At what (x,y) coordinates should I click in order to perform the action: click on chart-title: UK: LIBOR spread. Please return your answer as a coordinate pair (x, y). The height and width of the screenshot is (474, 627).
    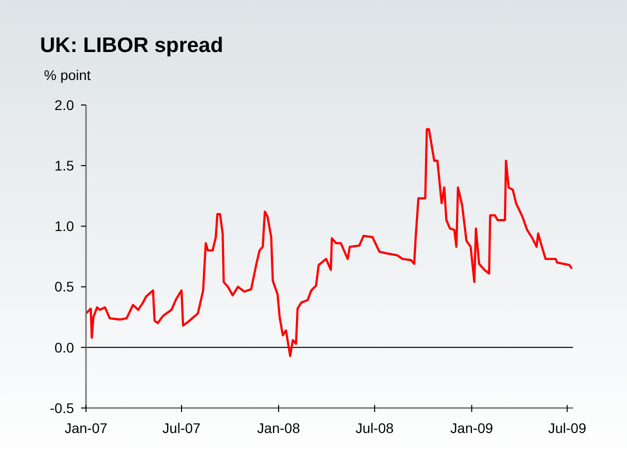
    Looking at the image, I should click on (132, 45).